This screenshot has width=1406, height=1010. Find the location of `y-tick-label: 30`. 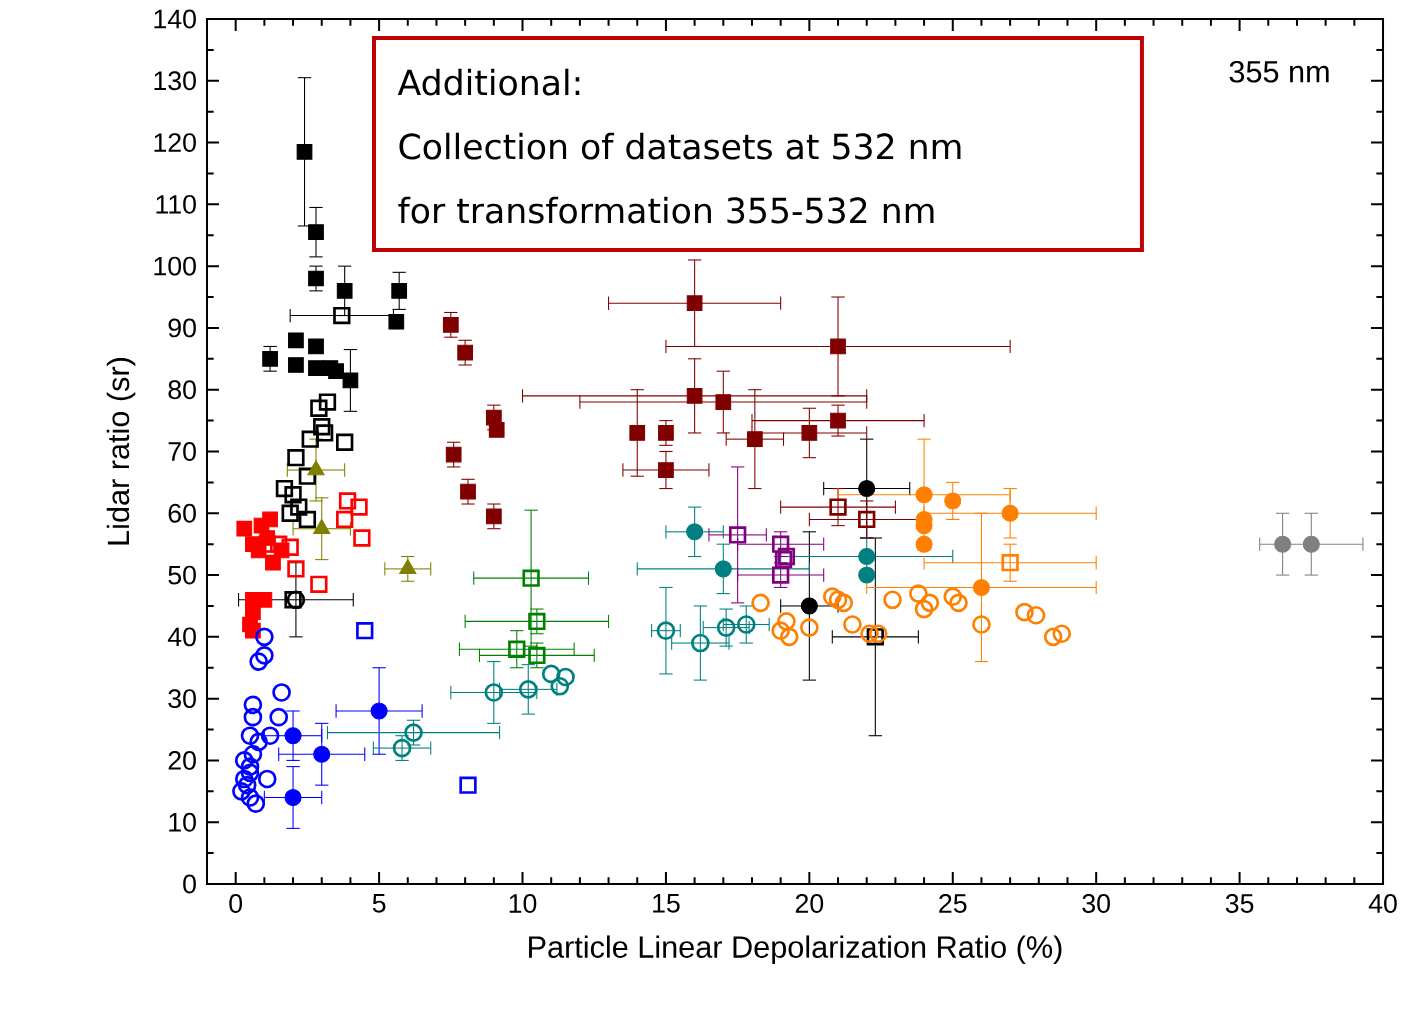

y-tick-label: 30 is located at coordinates (182, 699).